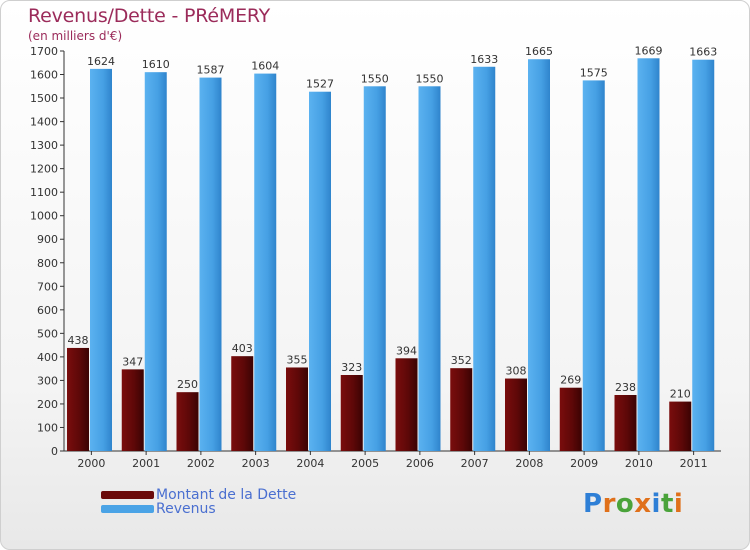  What do you see at coordinates (667, 504) in the screenshot?
I see `logo-letter: t` at bounding box center [667, 504].